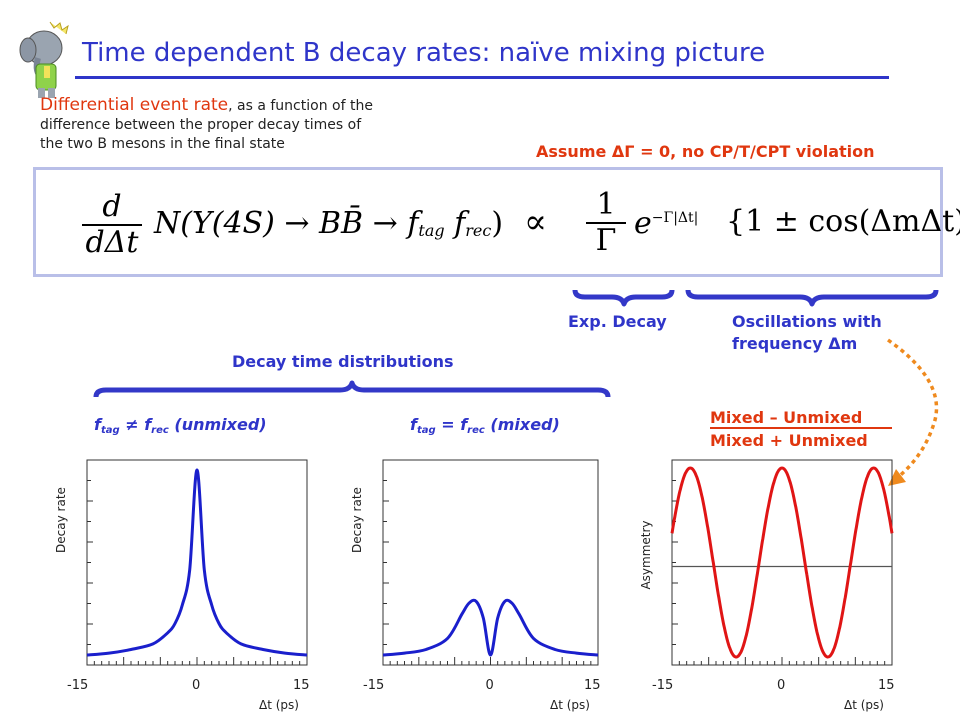 The width and height of the screenshot is (960, 720). I want to click on derivative-numerator: d, so click(112, 206).